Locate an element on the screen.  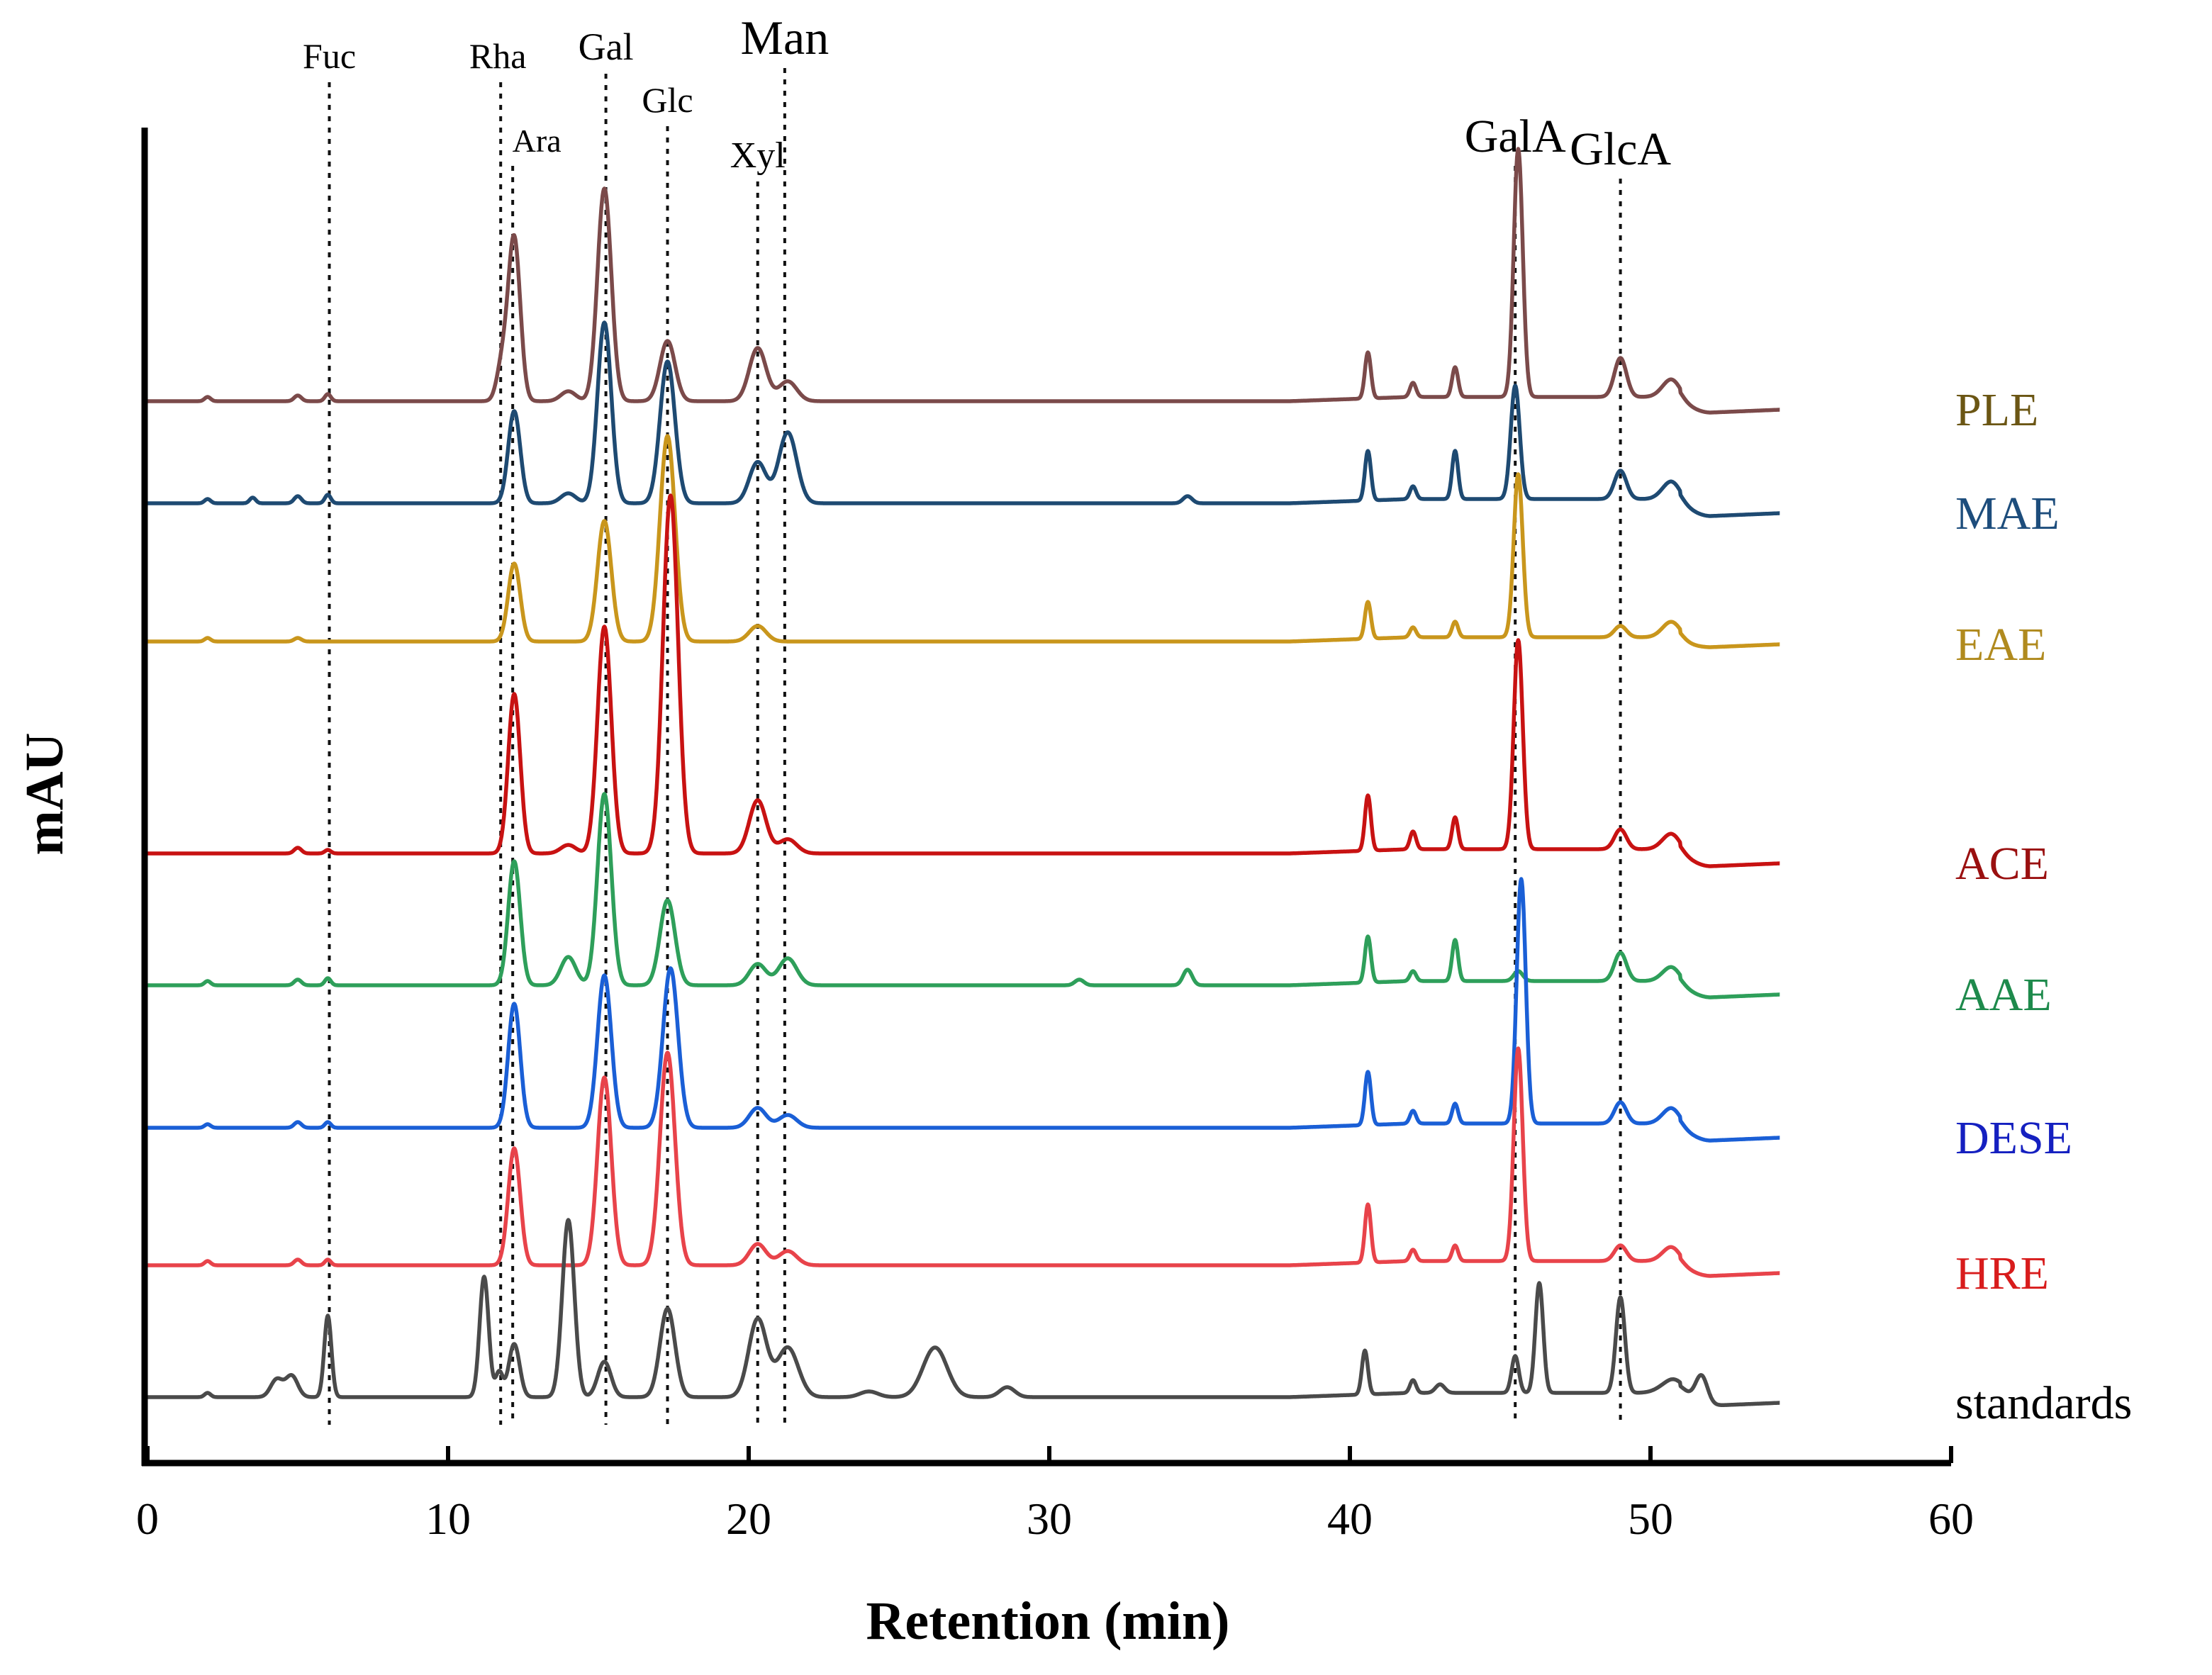
marker-label-gala: GalA is located at coordinates (1516, 136).